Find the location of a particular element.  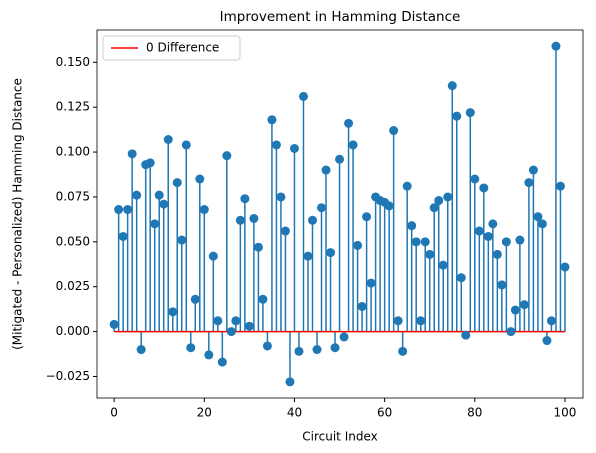

y-tick-label: 0.025 is located at coordinates (73, 286).